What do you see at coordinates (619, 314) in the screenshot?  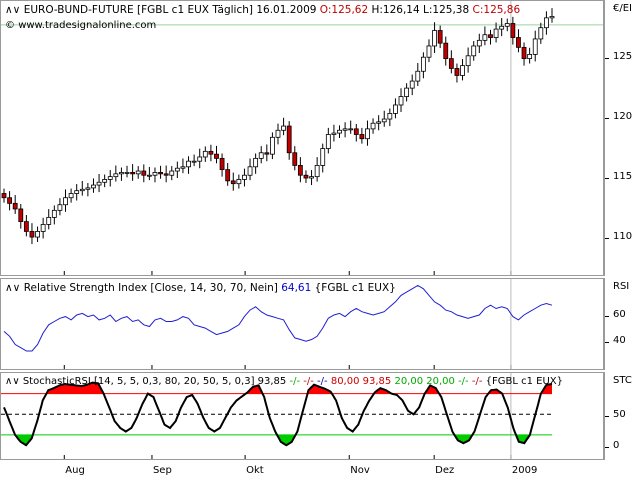 I see `y-tick-label: 60` at bounding box center [619, 314].